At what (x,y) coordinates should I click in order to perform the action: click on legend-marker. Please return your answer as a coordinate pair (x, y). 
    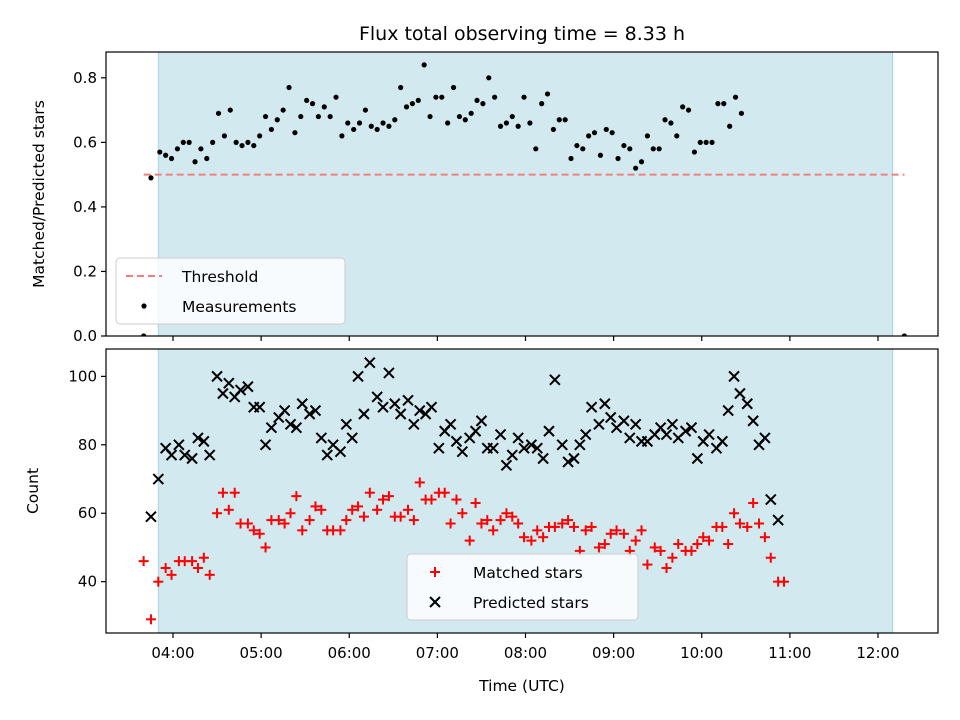
    Looking at the image, I should click on (144, 306).